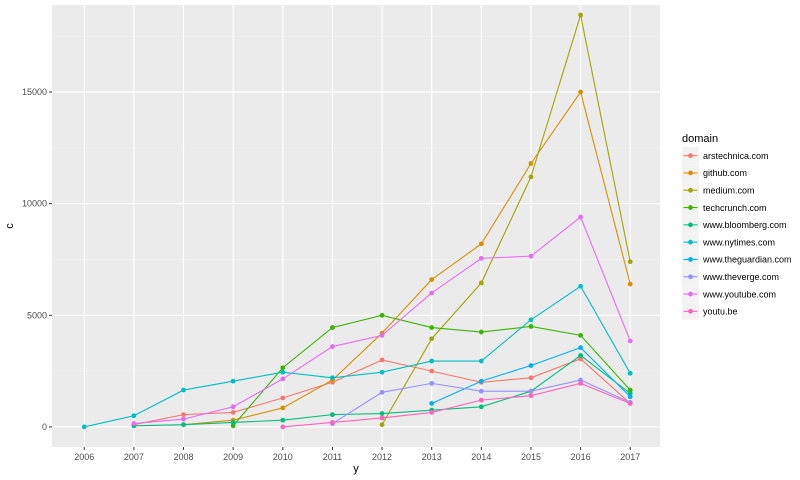 Image resolution: width=800 pixels, height=480 pixels. What do you see at coordinates (728, 242) in the screenshot?
I see `legend-item: www.nytimes.com` at bounding box center [728, 242].